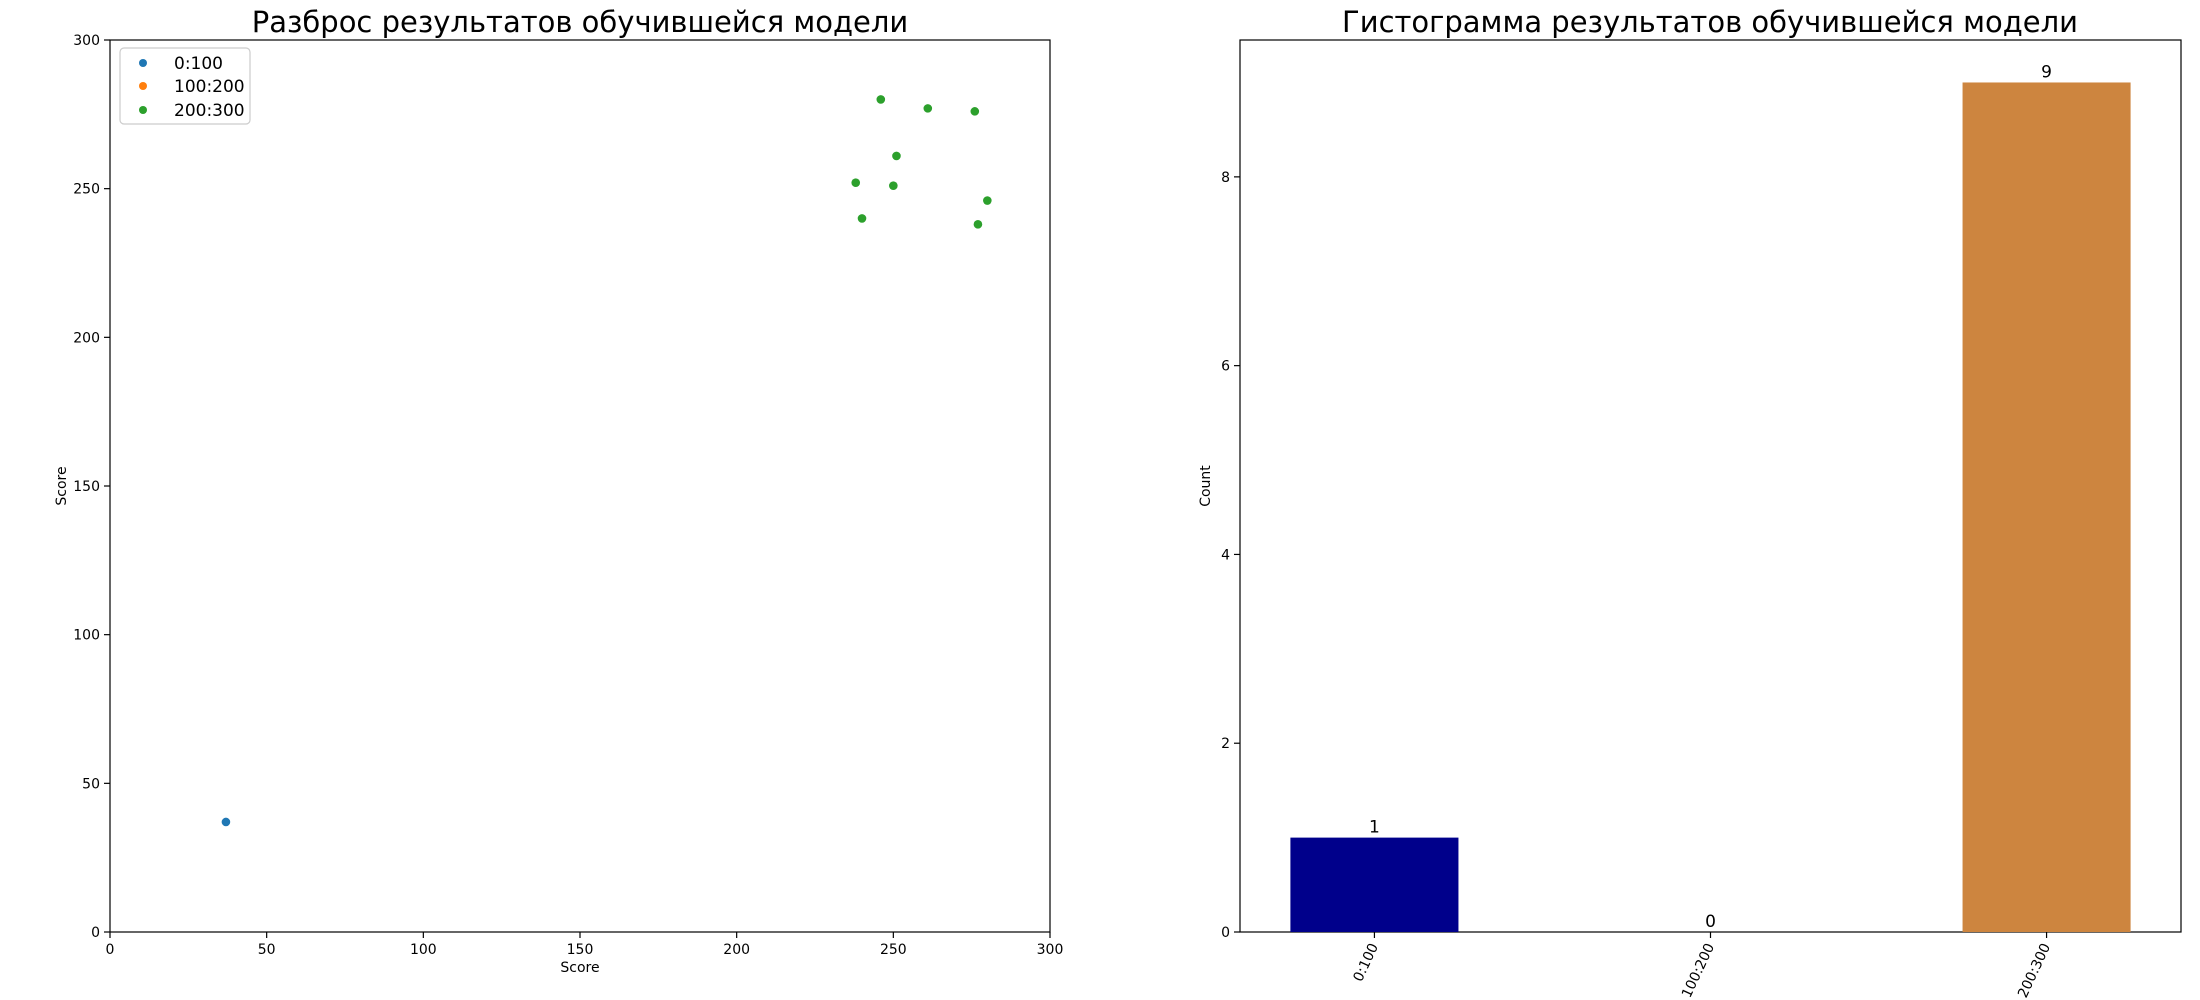 The width and height of the screenshot is (2200, 1000). What do you see at coordinates (86, 190) in the screenshot?
I see `scatter-y-tick-label: 250` at bounding box center [86, 190].